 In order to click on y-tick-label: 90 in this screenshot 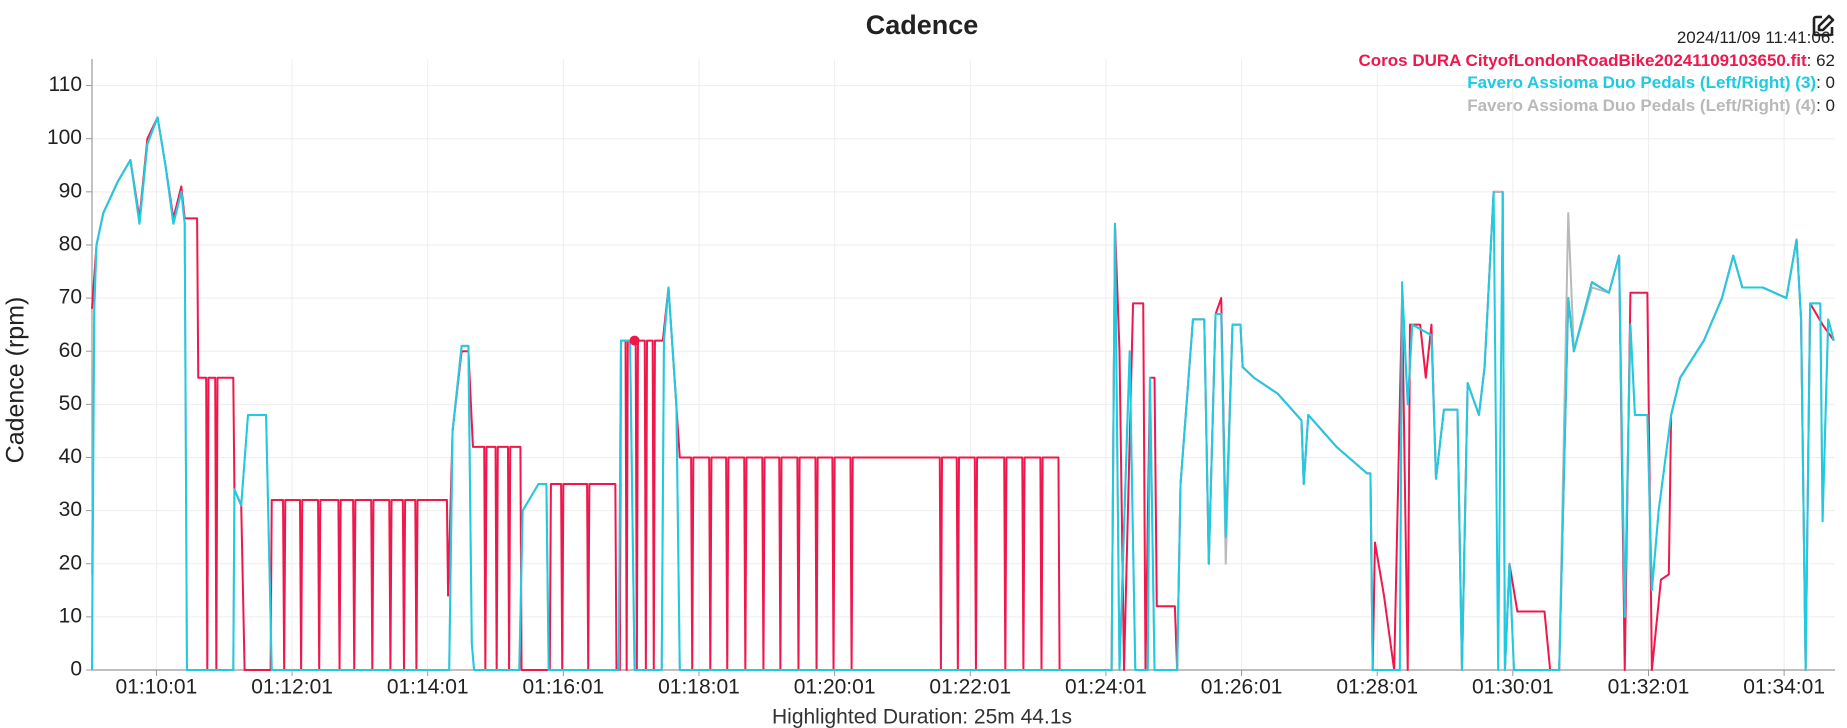, I will do `click(70, 190)`.